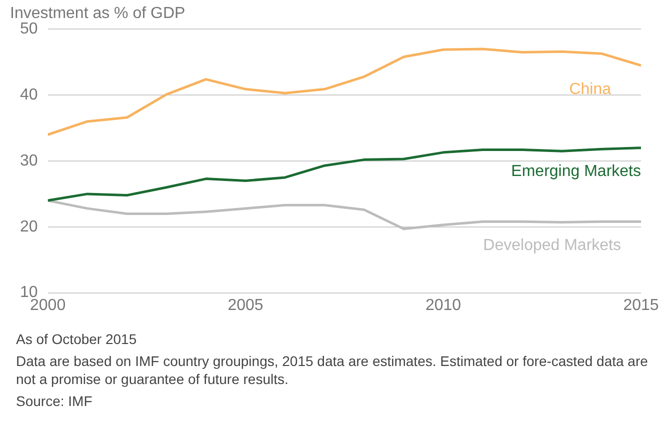 The width and height of the screenshot is (665, 437). Describe the element at coordinates (55, 401) in the screenshot. I see `source-note: Source: IMF` at that location.